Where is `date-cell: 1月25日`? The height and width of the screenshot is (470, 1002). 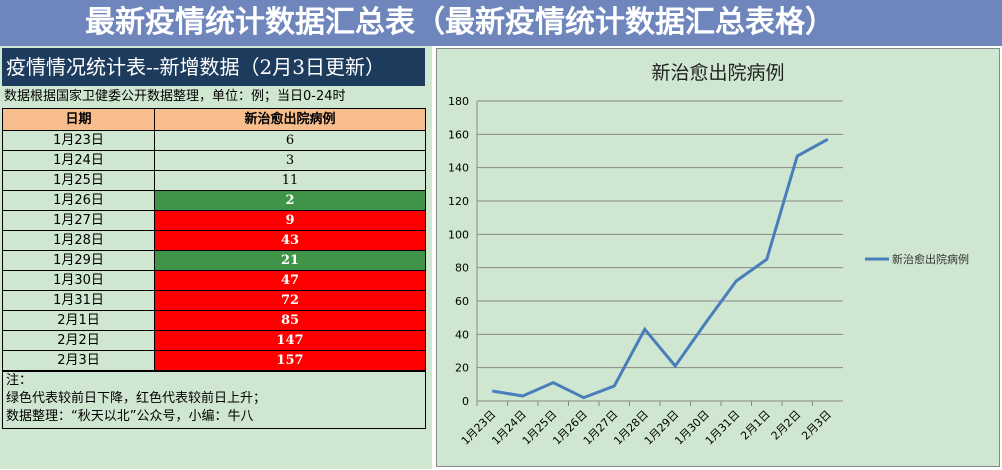
date-cell: 1月25日 is located at coordinates (79, 181).